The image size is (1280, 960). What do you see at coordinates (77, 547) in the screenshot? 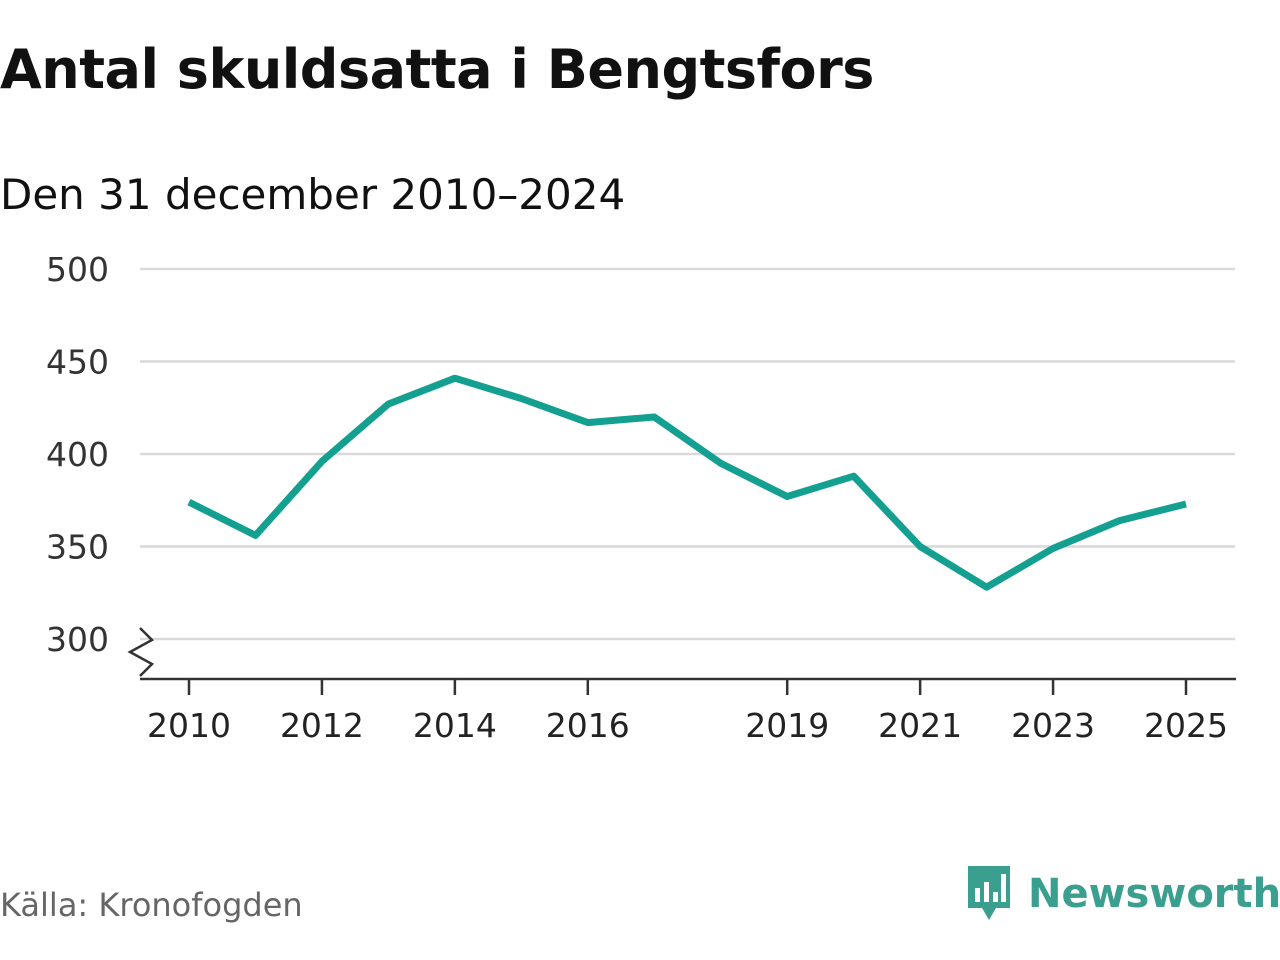
I see `y-tick-label: 350` at bounding box center [77, 547].